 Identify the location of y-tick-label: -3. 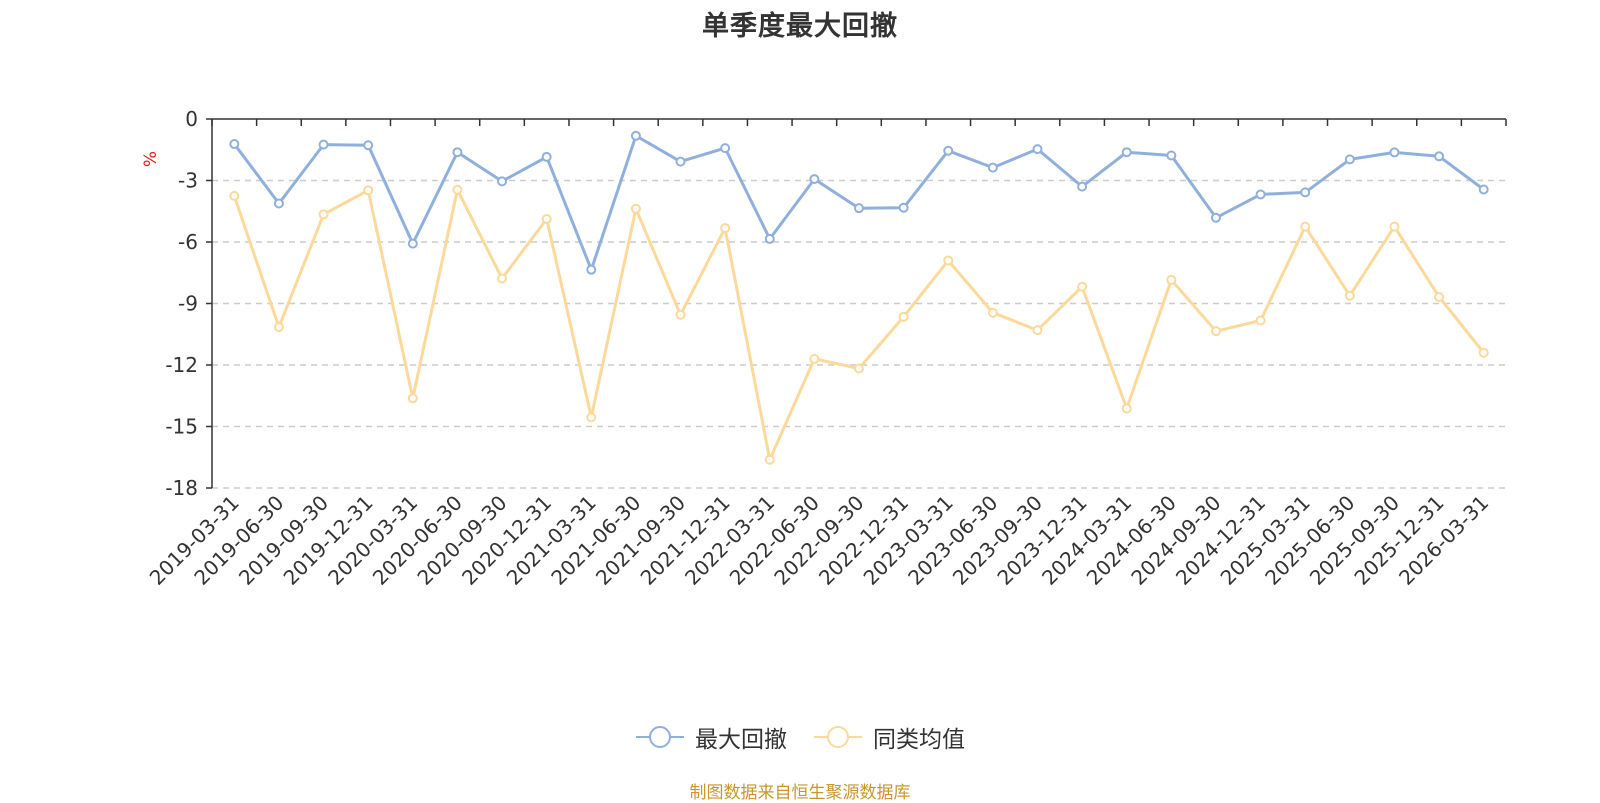
(188, 181).